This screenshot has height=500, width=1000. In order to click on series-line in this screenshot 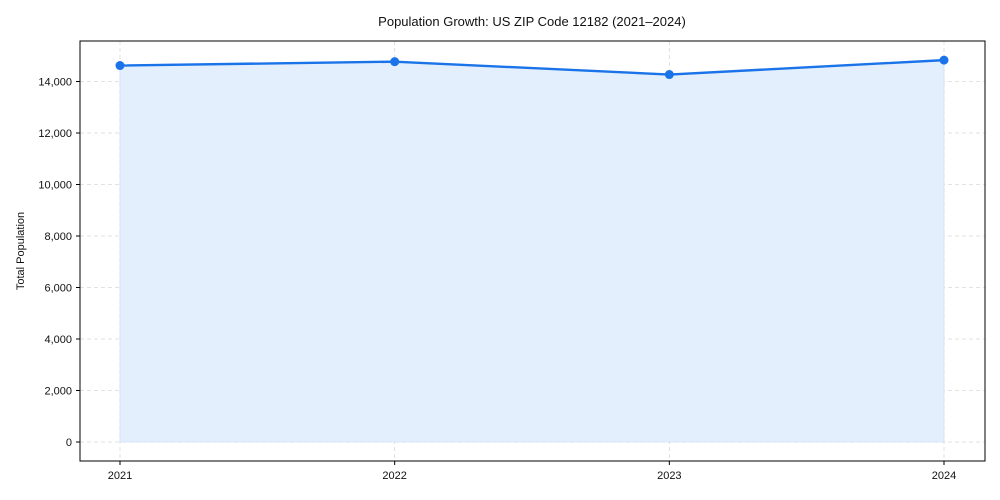, I will do `click(532, 67)`.